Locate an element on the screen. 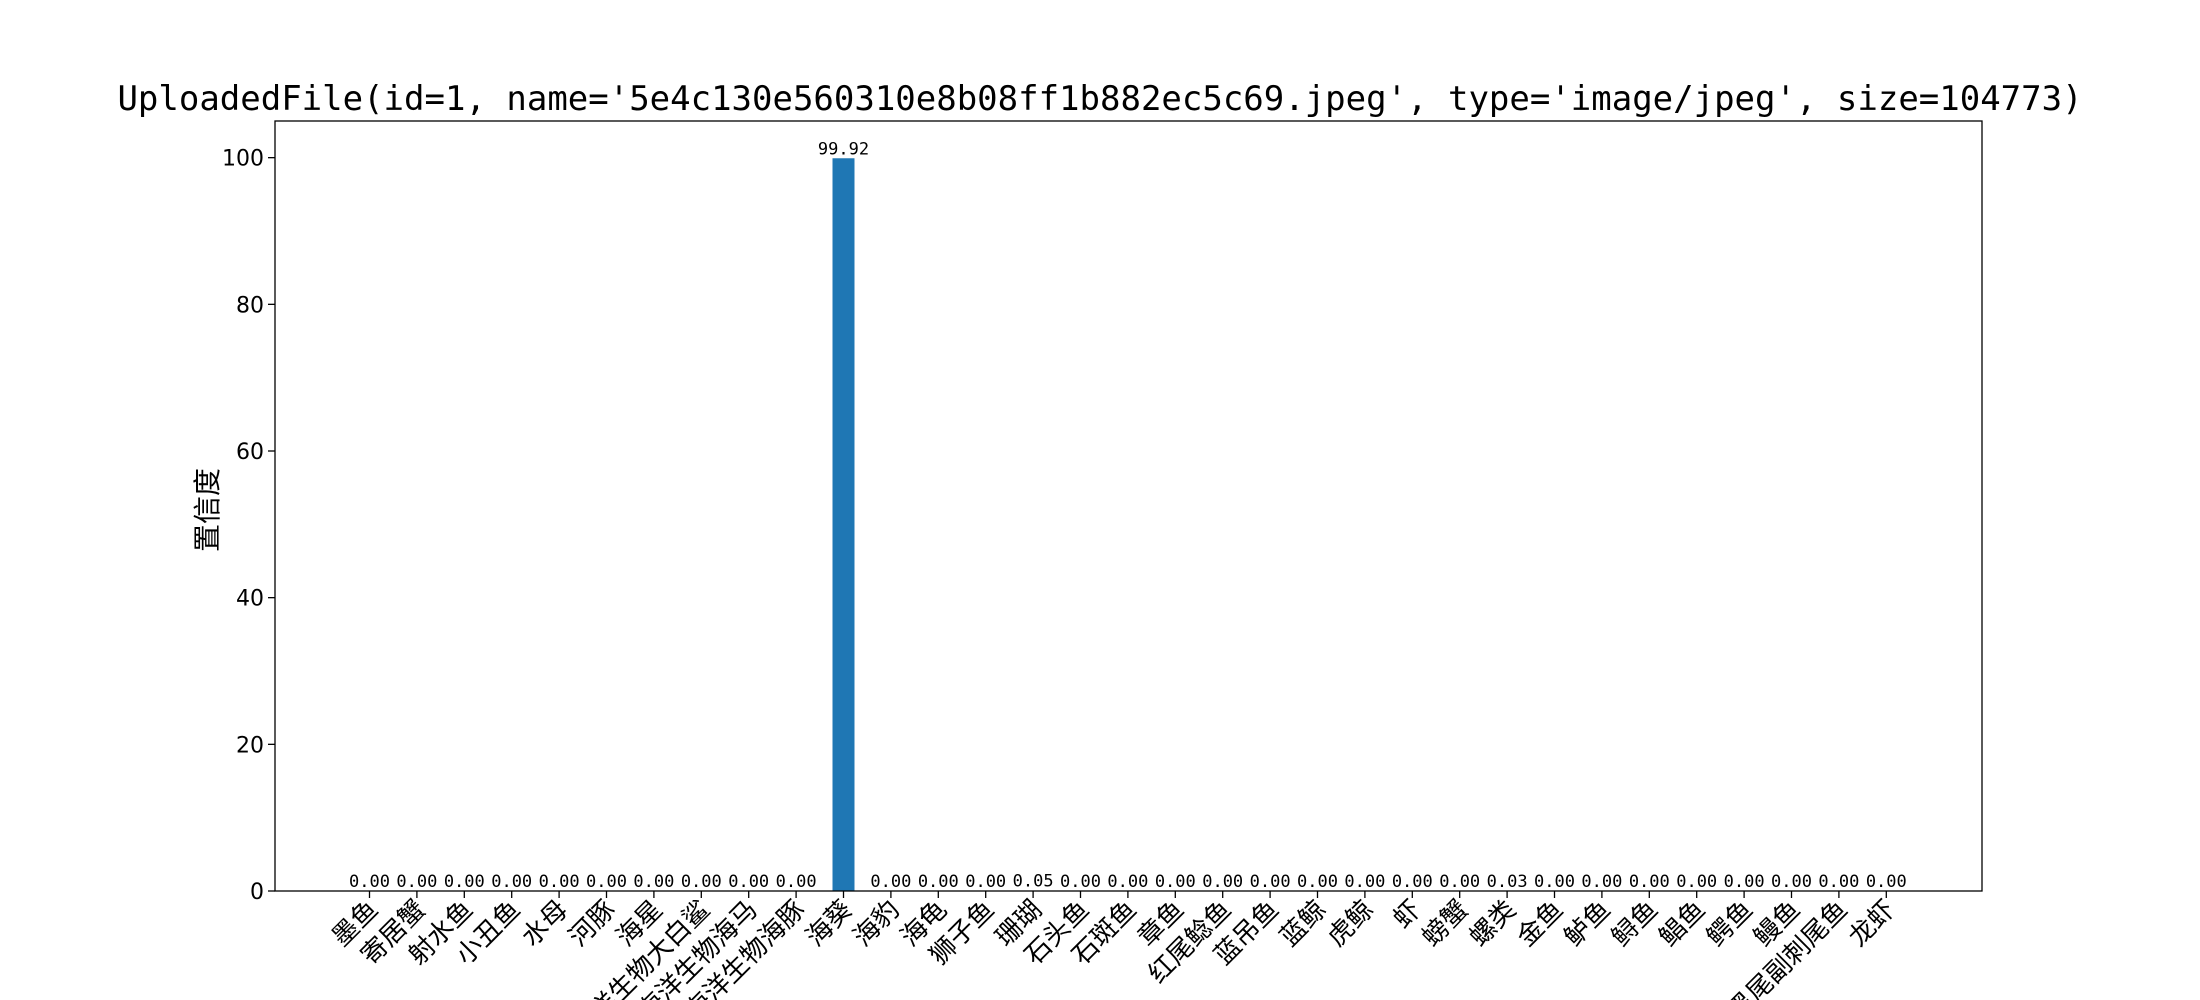  x-tick-label: 鲟鱼 is located at coordinates (1635, 924).